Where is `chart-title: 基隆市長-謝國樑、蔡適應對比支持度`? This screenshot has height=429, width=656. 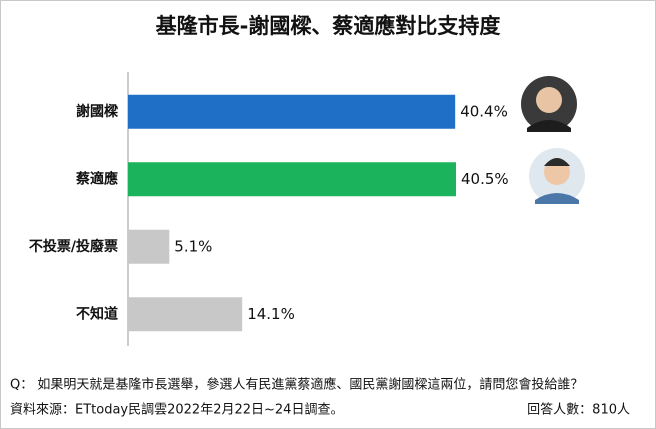 chart-title: 基隆市長-謝國樑、蔡適應對比支持度 is located at coordinates (328, 26).